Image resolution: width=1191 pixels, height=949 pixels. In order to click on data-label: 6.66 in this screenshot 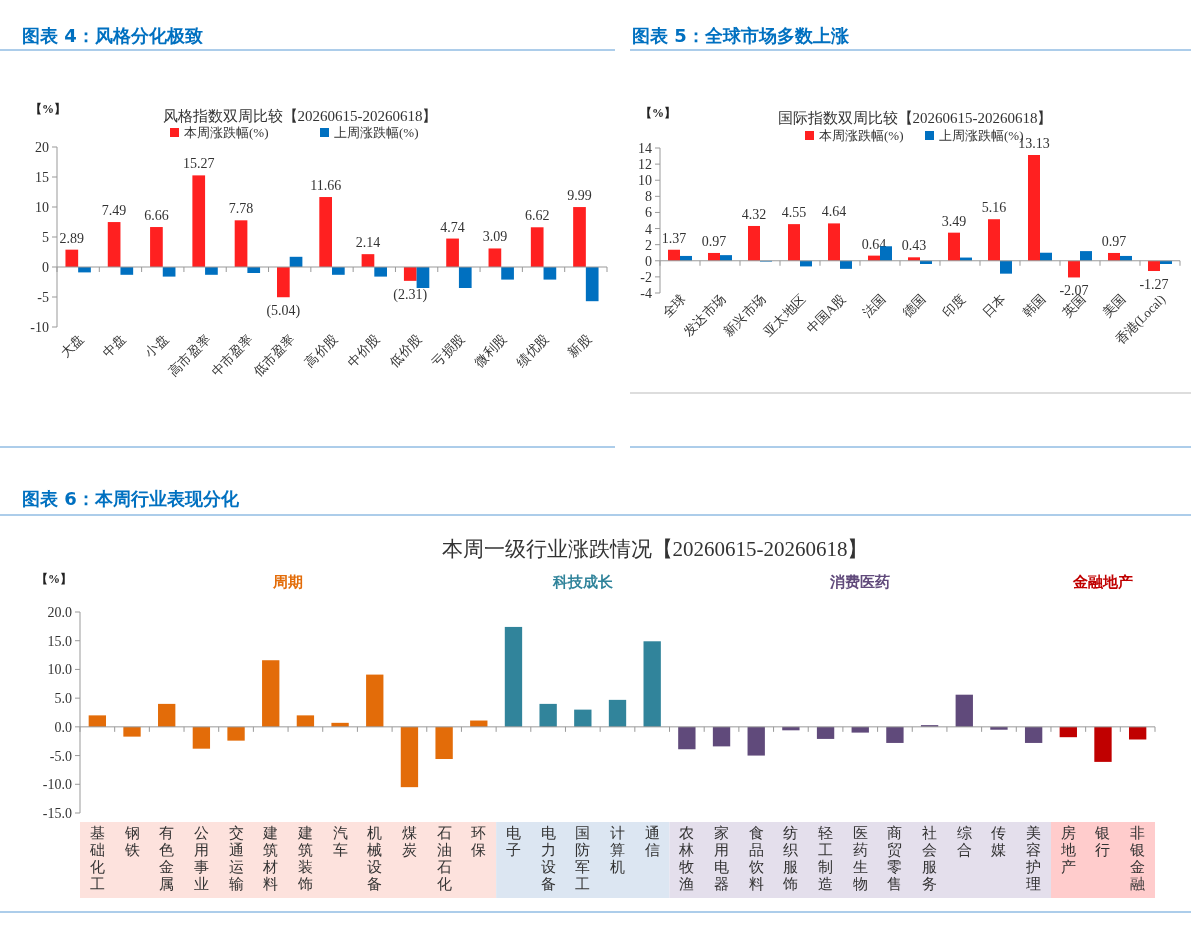, I will do `click(156, 216)`.